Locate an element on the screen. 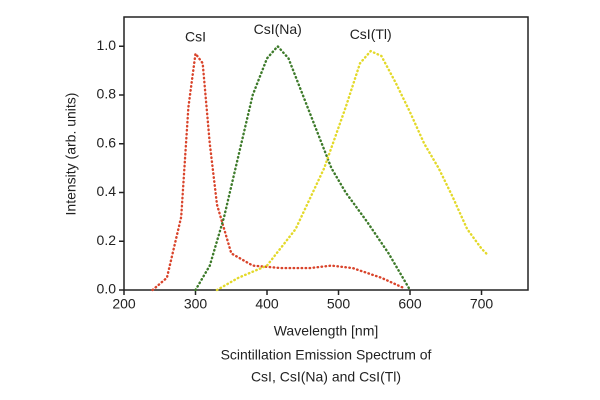 The image size is (600, 400). series-label: CsI is located at coordinates (195, 36).